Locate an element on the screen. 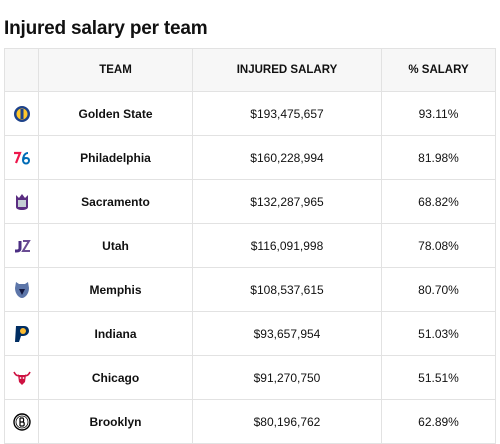 This screenshot has width=500, height=444. pacers-logo-icon is located at coordinates (21, 333).